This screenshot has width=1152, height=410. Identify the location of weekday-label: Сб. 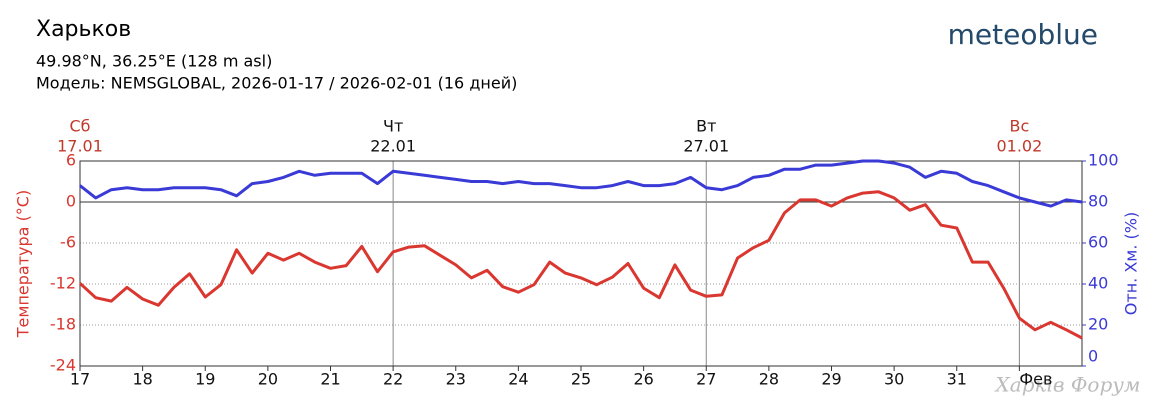
(79, 126).